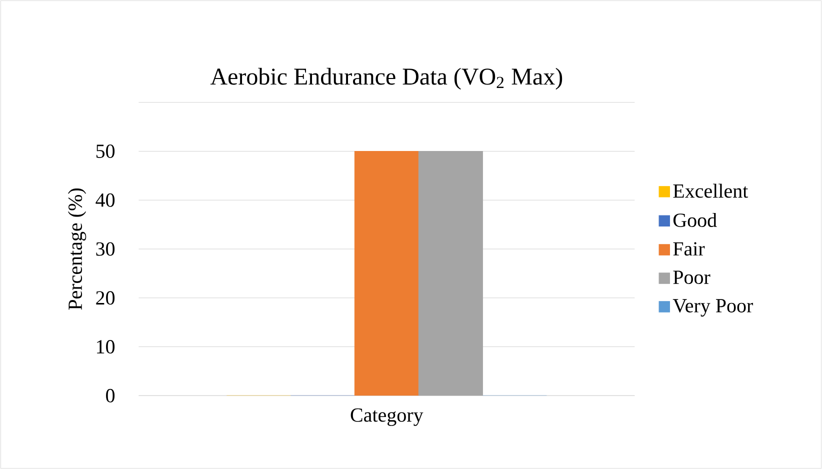 The image size is (822, 469). I want to click on legend-label: Fair, so click(689, 249).